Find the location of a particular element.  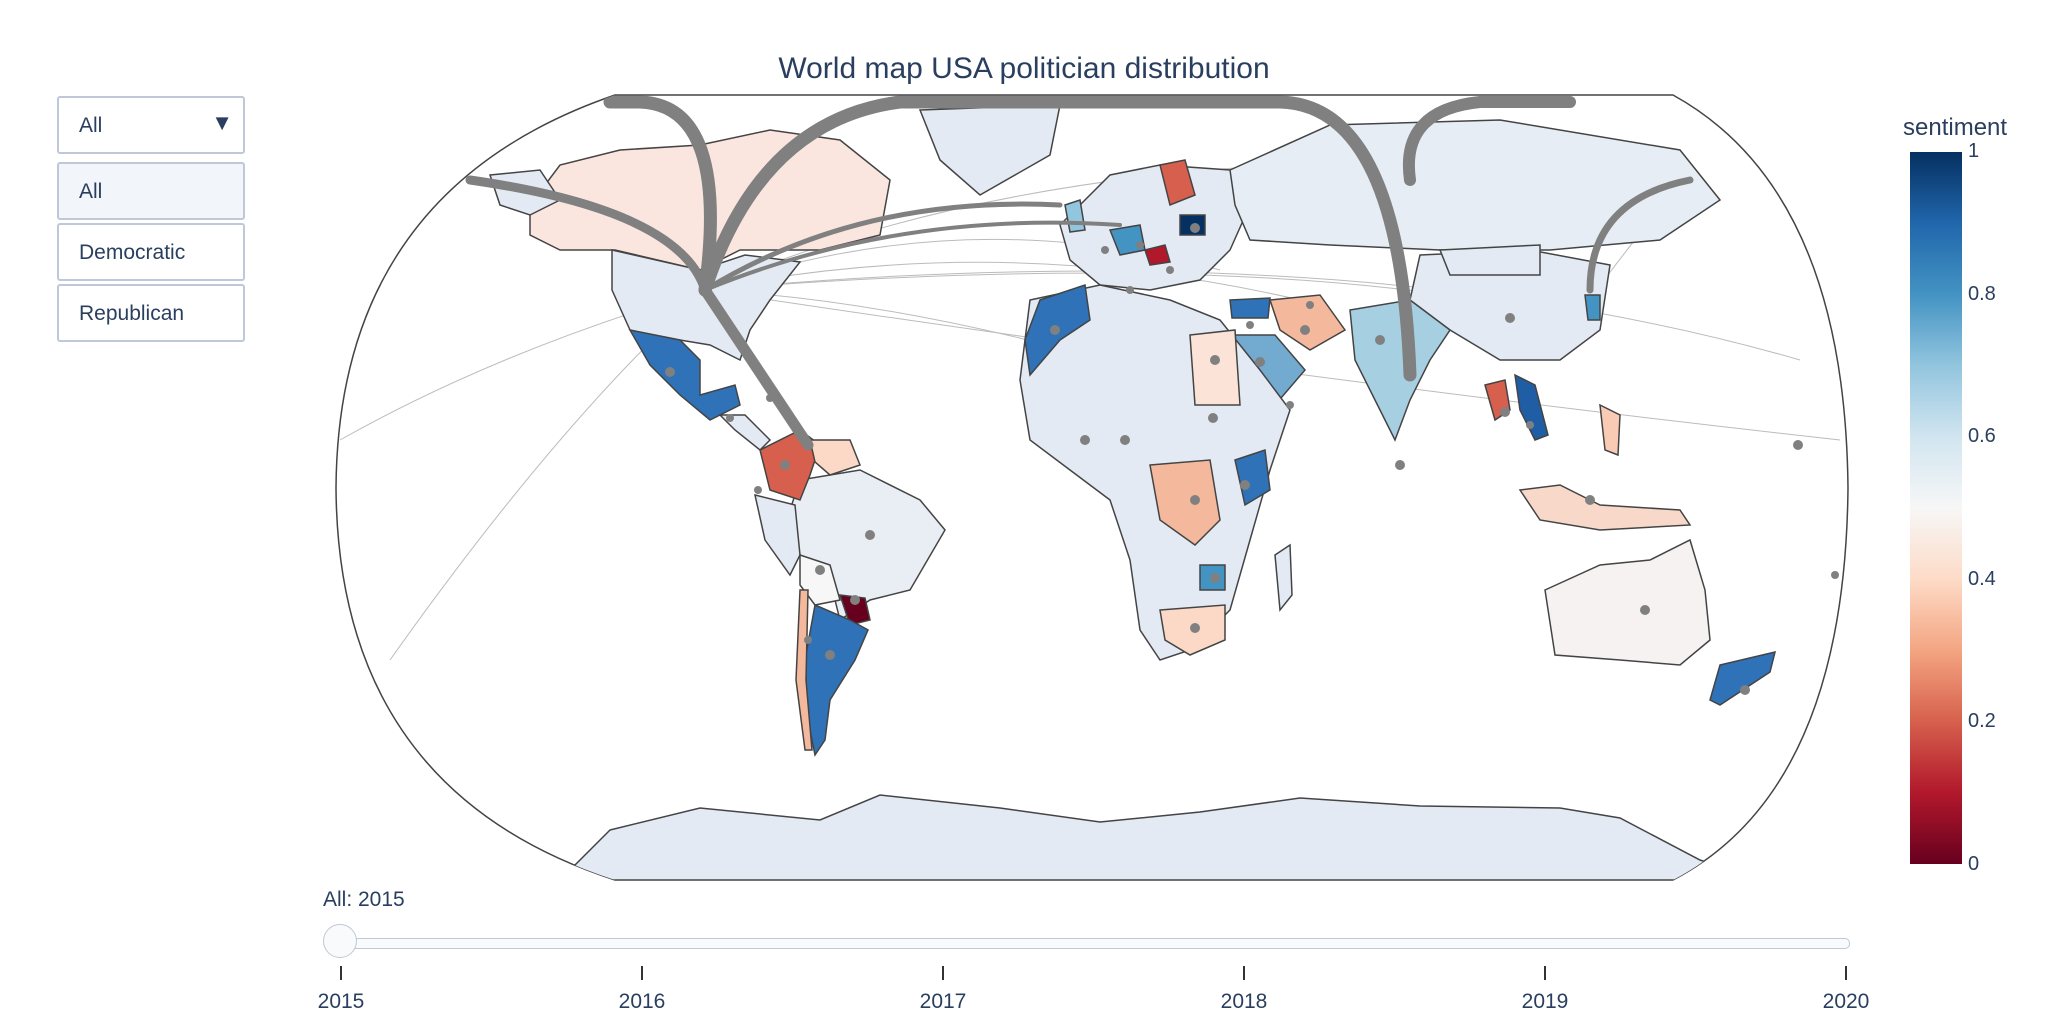

country-finland is located at coordinates (1177, 183).